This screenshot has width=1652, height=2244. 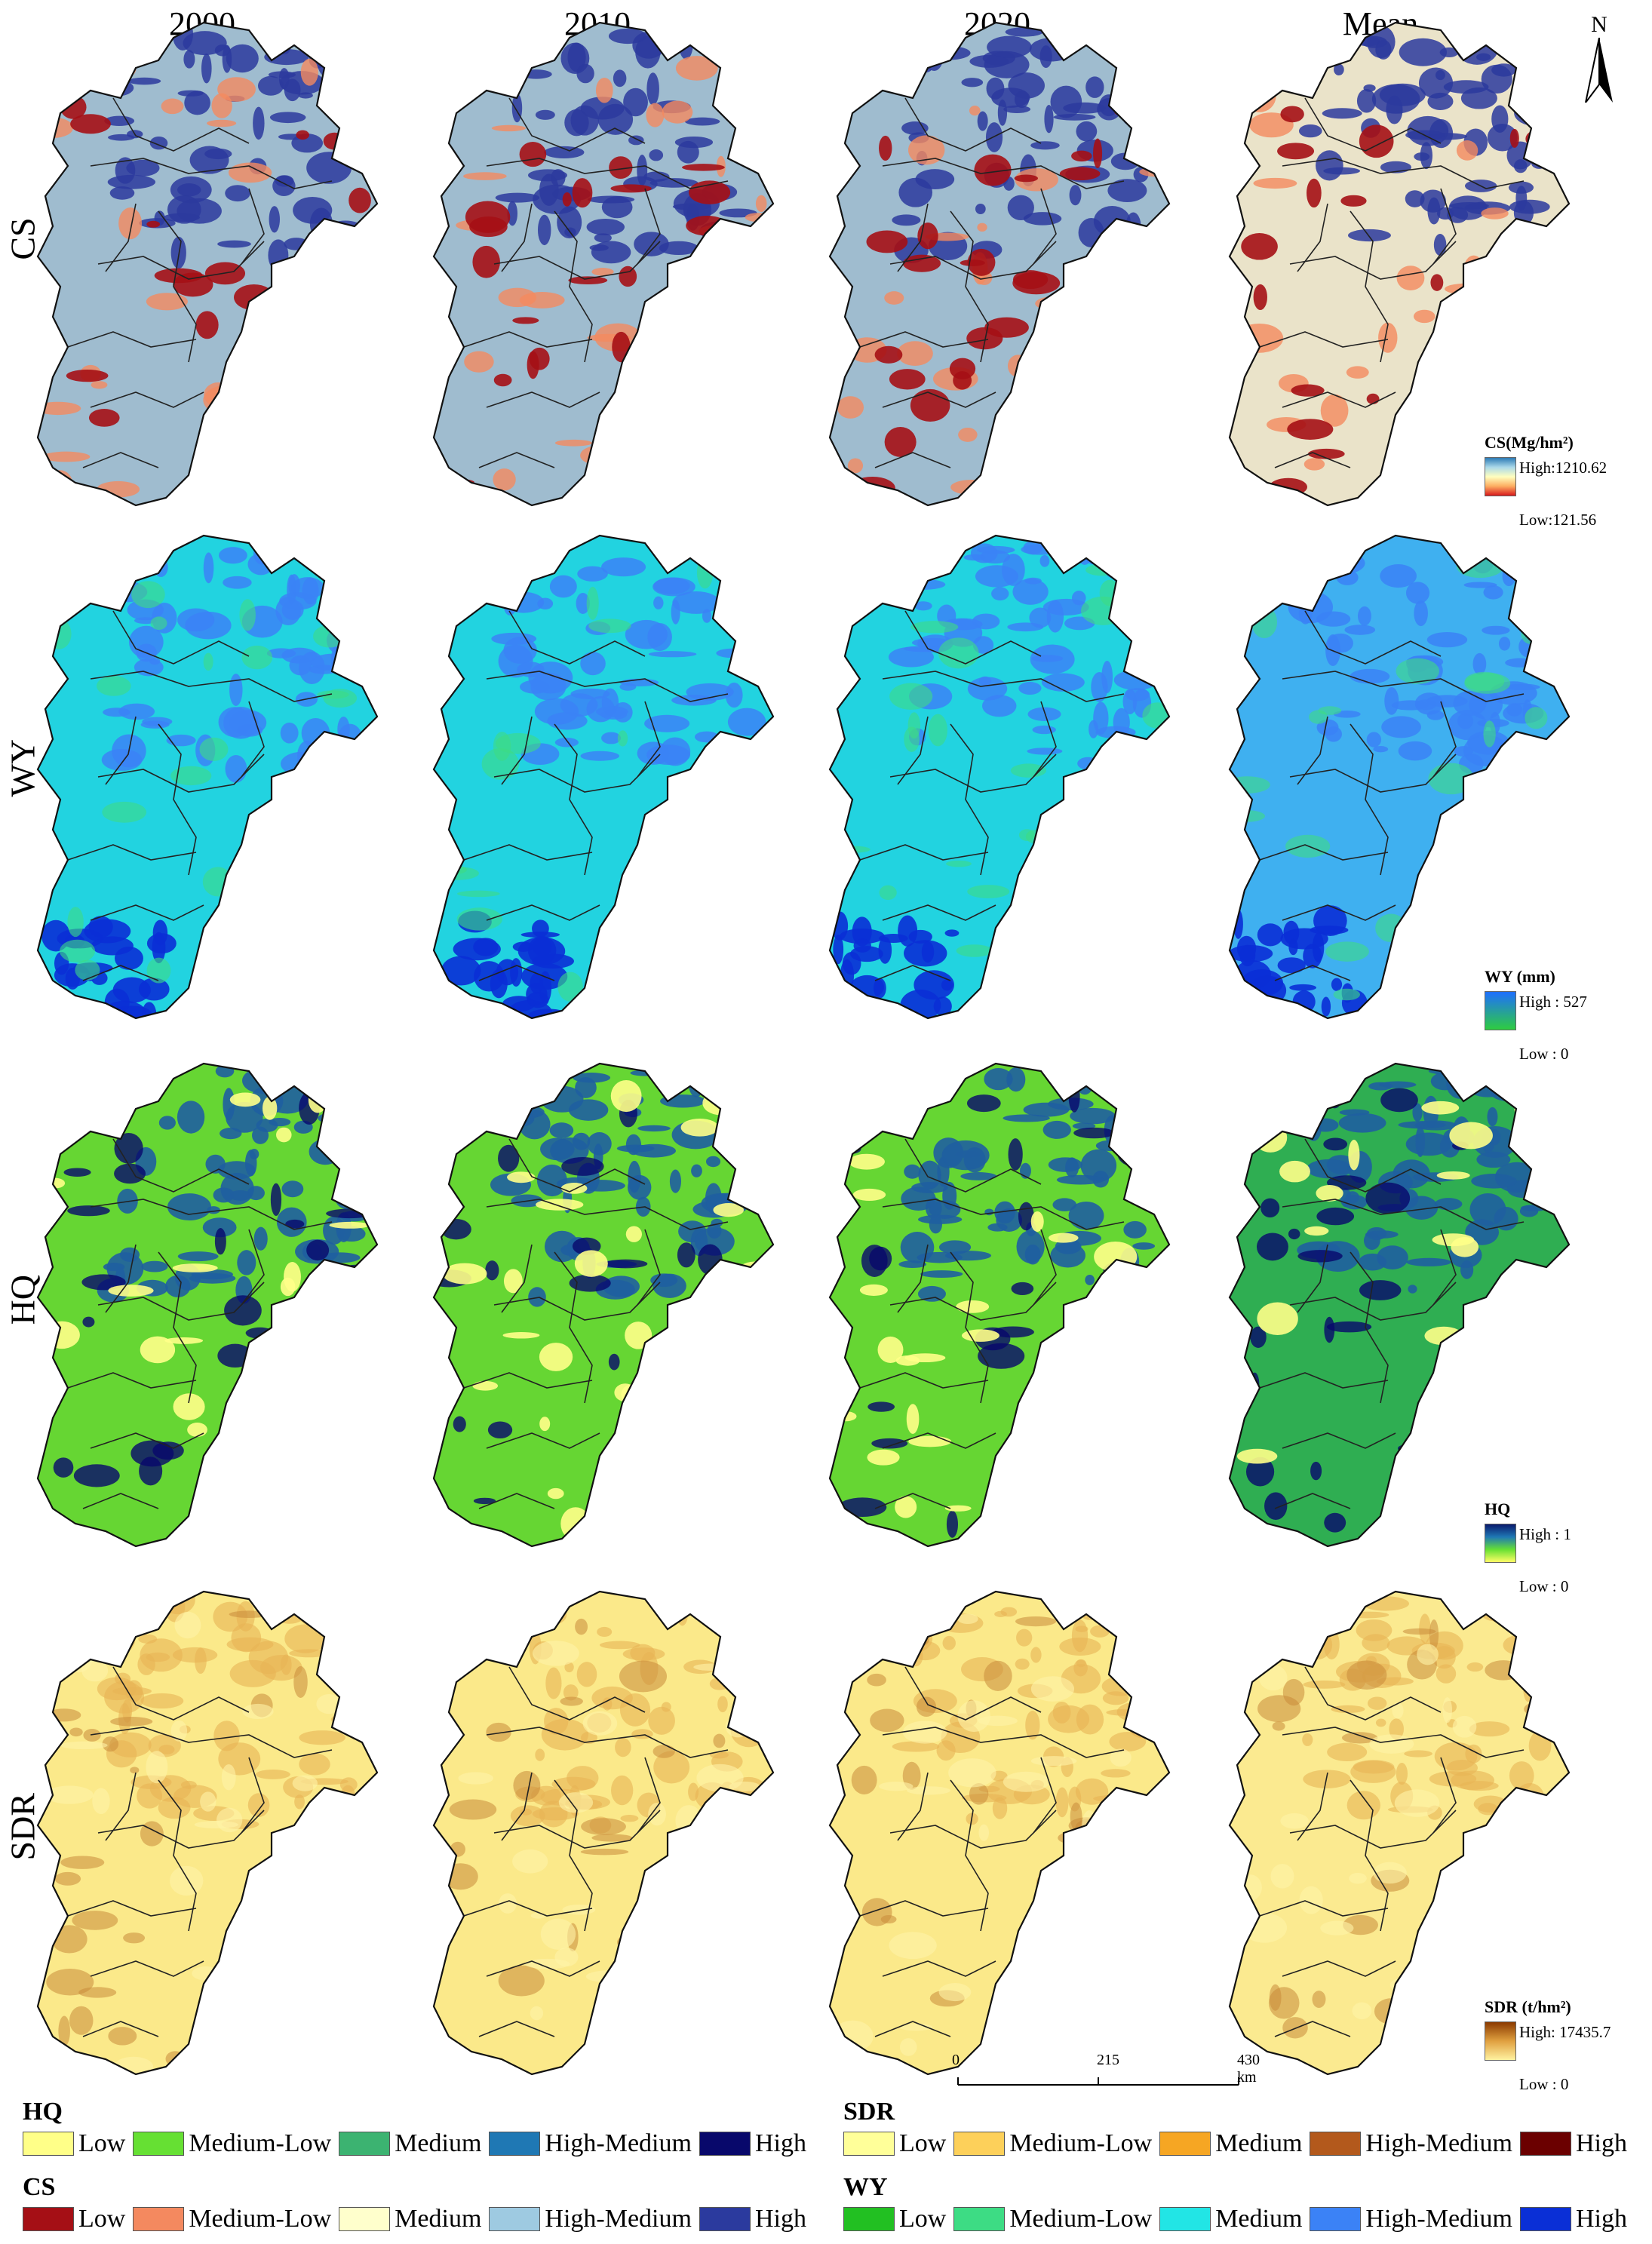 What do you see at coordinates (1500, 477) in the screenshot?
I see `cs-legend-gradient` at bounding box center [1500, 477].